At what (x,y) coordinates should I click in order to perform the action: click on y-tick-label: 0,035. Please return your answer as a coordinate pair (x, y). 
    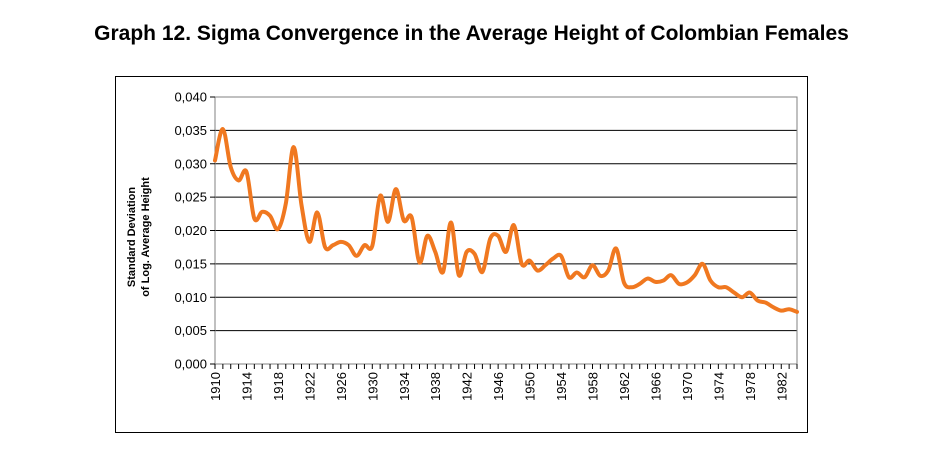
    Looking at the image, I should click on (190, 130).